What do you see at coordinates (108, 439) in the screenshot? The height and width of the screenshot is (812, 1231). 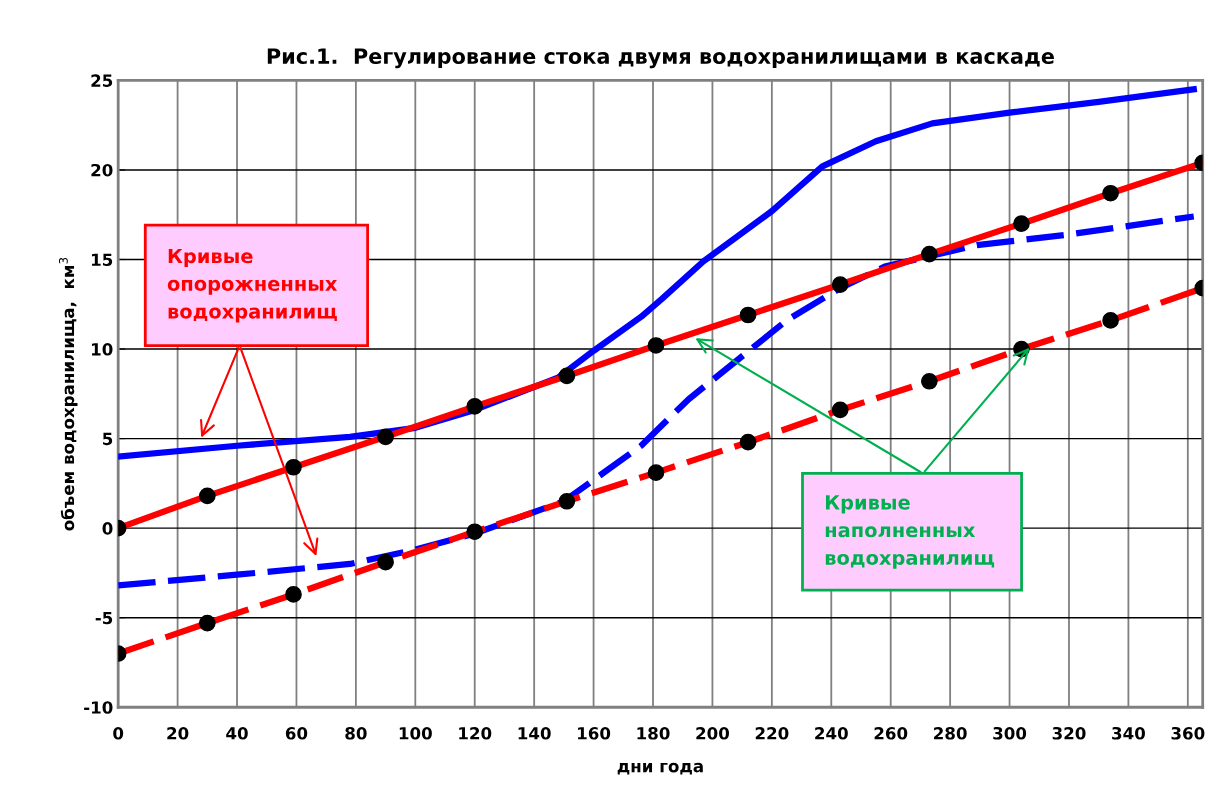 I see `y-tick-label: 5` at bounding box center [108, 439].